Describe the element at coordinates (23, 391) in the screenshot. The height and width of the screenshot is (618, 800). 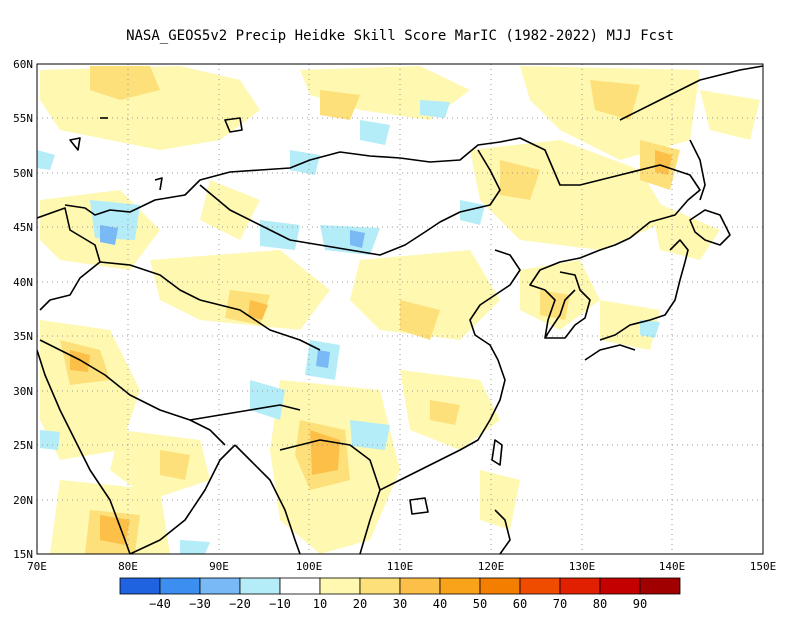
I see `lat-tick-label: 30N` at that location.